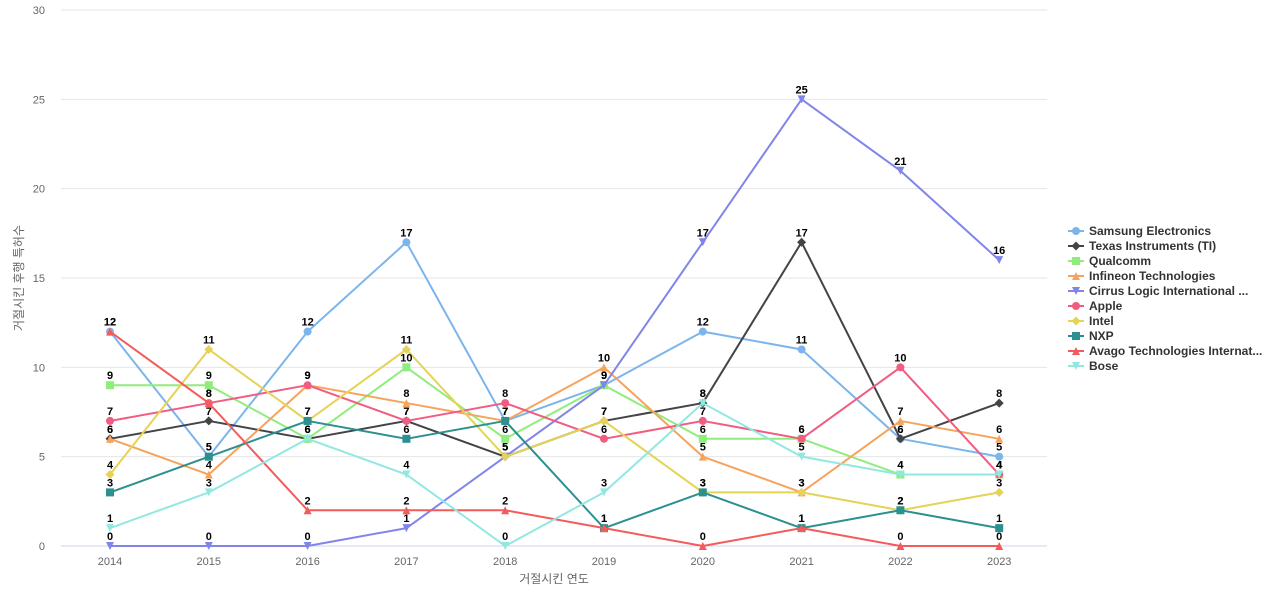 This screenshot has width=1280, height=605. I want to click on x-tick-label: 2018, so click(505, 562).